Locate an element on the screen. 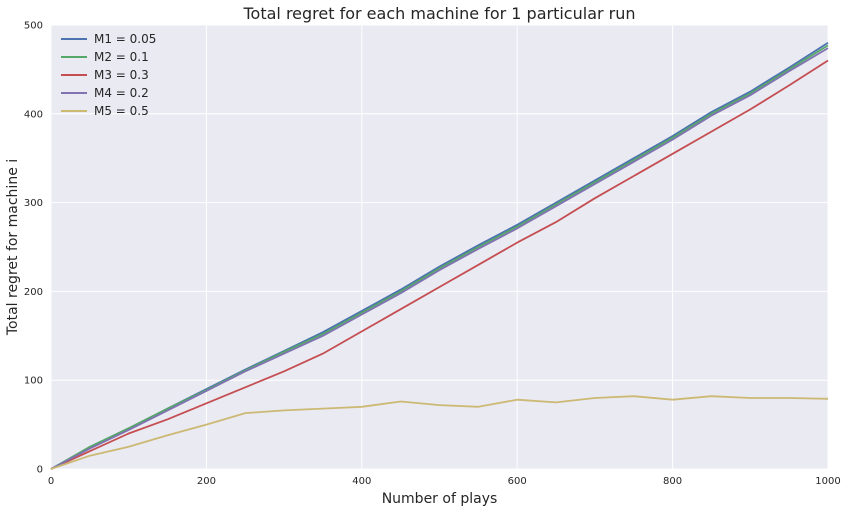 The height and width of the screenshot is (512, 849). x-tick-label: 600 is located at coordinates (517, 481).